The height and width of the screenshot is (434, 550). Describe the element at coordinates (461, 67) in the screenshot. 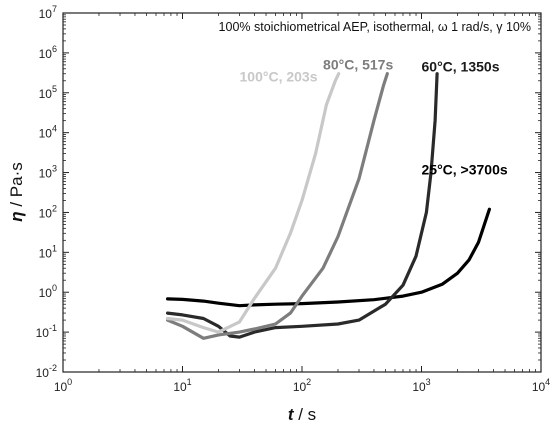

I see `series-annotation-2: 60°C, 1350s` at that location.